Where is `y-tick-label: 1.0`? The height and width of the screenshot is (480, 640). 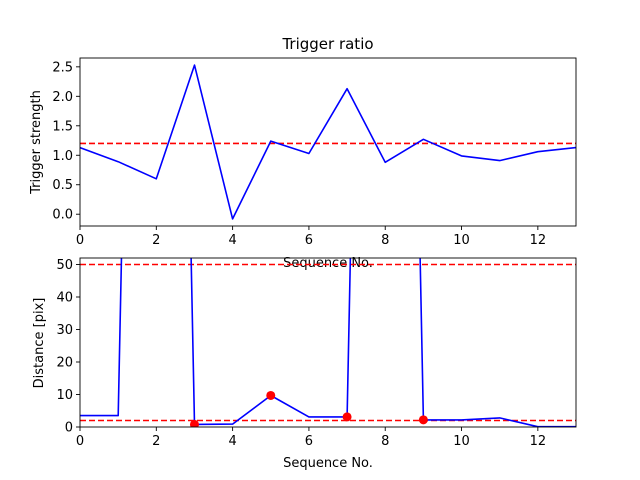
y-tick-label: 1.0 is located at coordinates (62, 156).